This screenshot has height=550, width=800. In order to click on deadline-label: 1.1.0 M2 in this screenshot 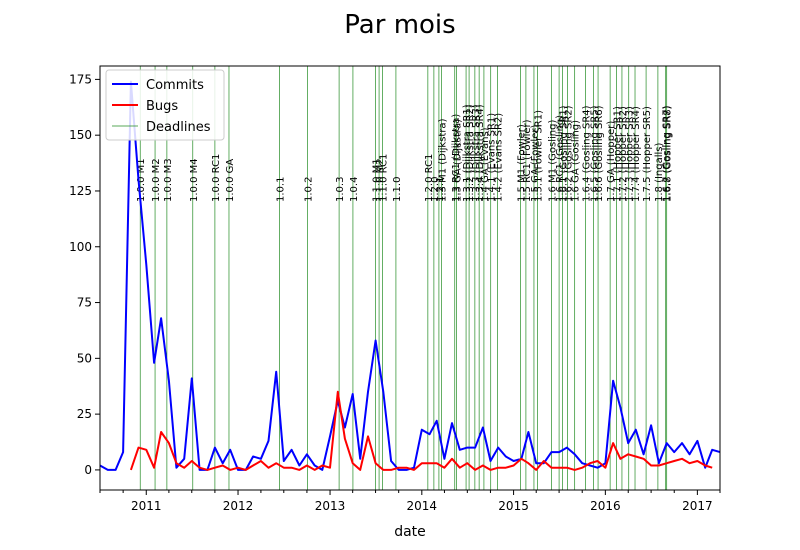, I will do `click(380, 180)`.